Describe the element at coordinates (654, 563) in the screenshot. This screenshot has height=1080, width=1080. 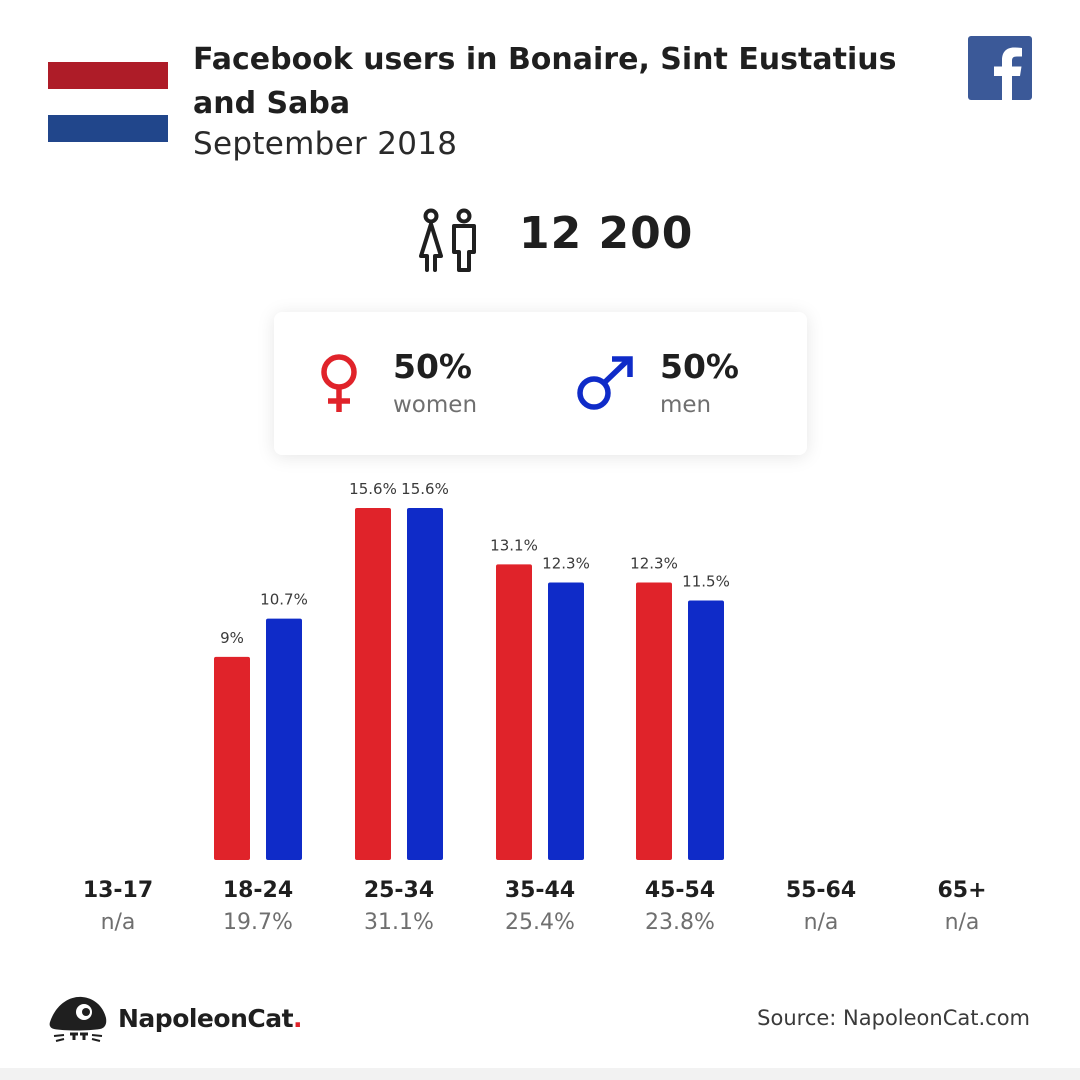
I see `bar-label-women-45-54: 12.3%` at that location.